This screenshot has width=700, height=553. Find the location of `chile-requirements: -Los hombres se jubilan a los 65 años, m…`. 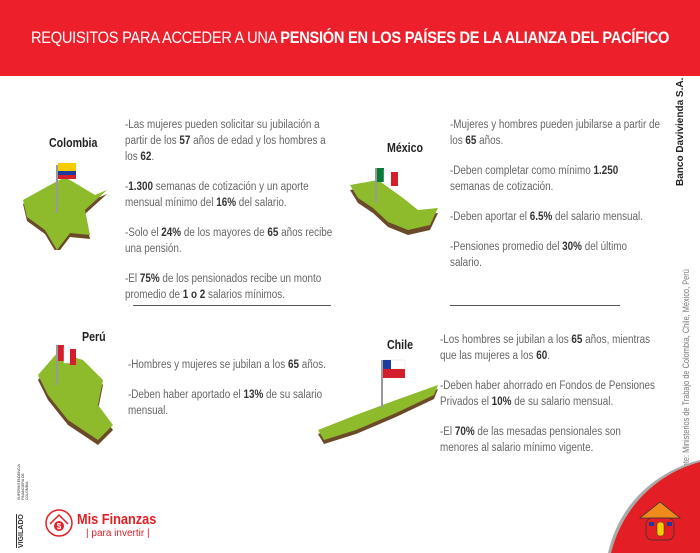

chile-requirements: -Los hombres se jubilan a los 65 años, m… is located at coordinates (547, 401).